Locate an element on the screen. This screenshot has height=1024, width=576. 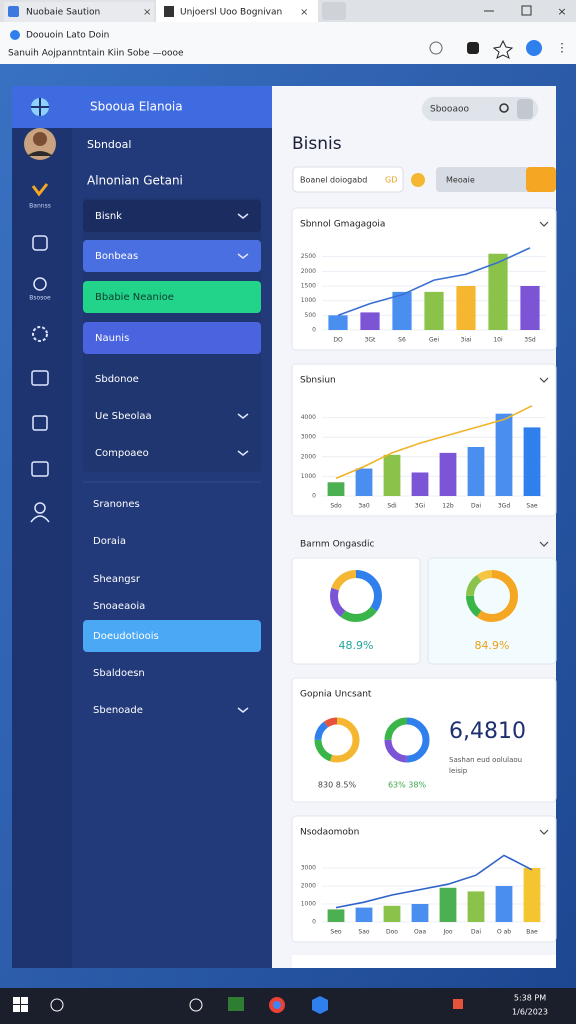
x-tick-label: 3Gi is located at coordinates (420, 506).